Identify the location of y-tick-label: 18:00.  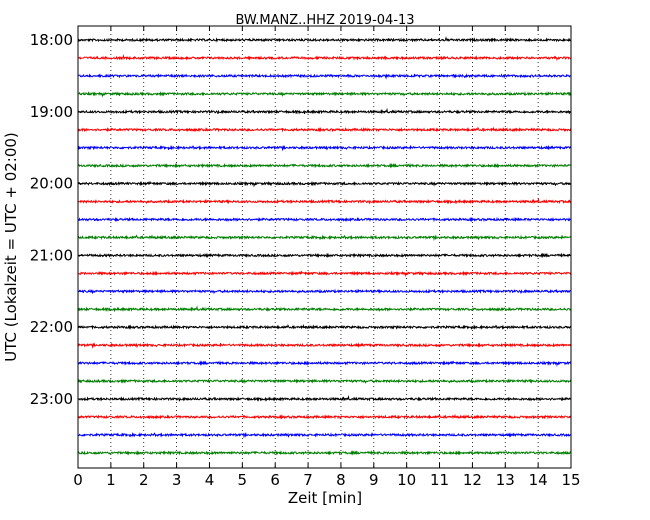
(51, 40).